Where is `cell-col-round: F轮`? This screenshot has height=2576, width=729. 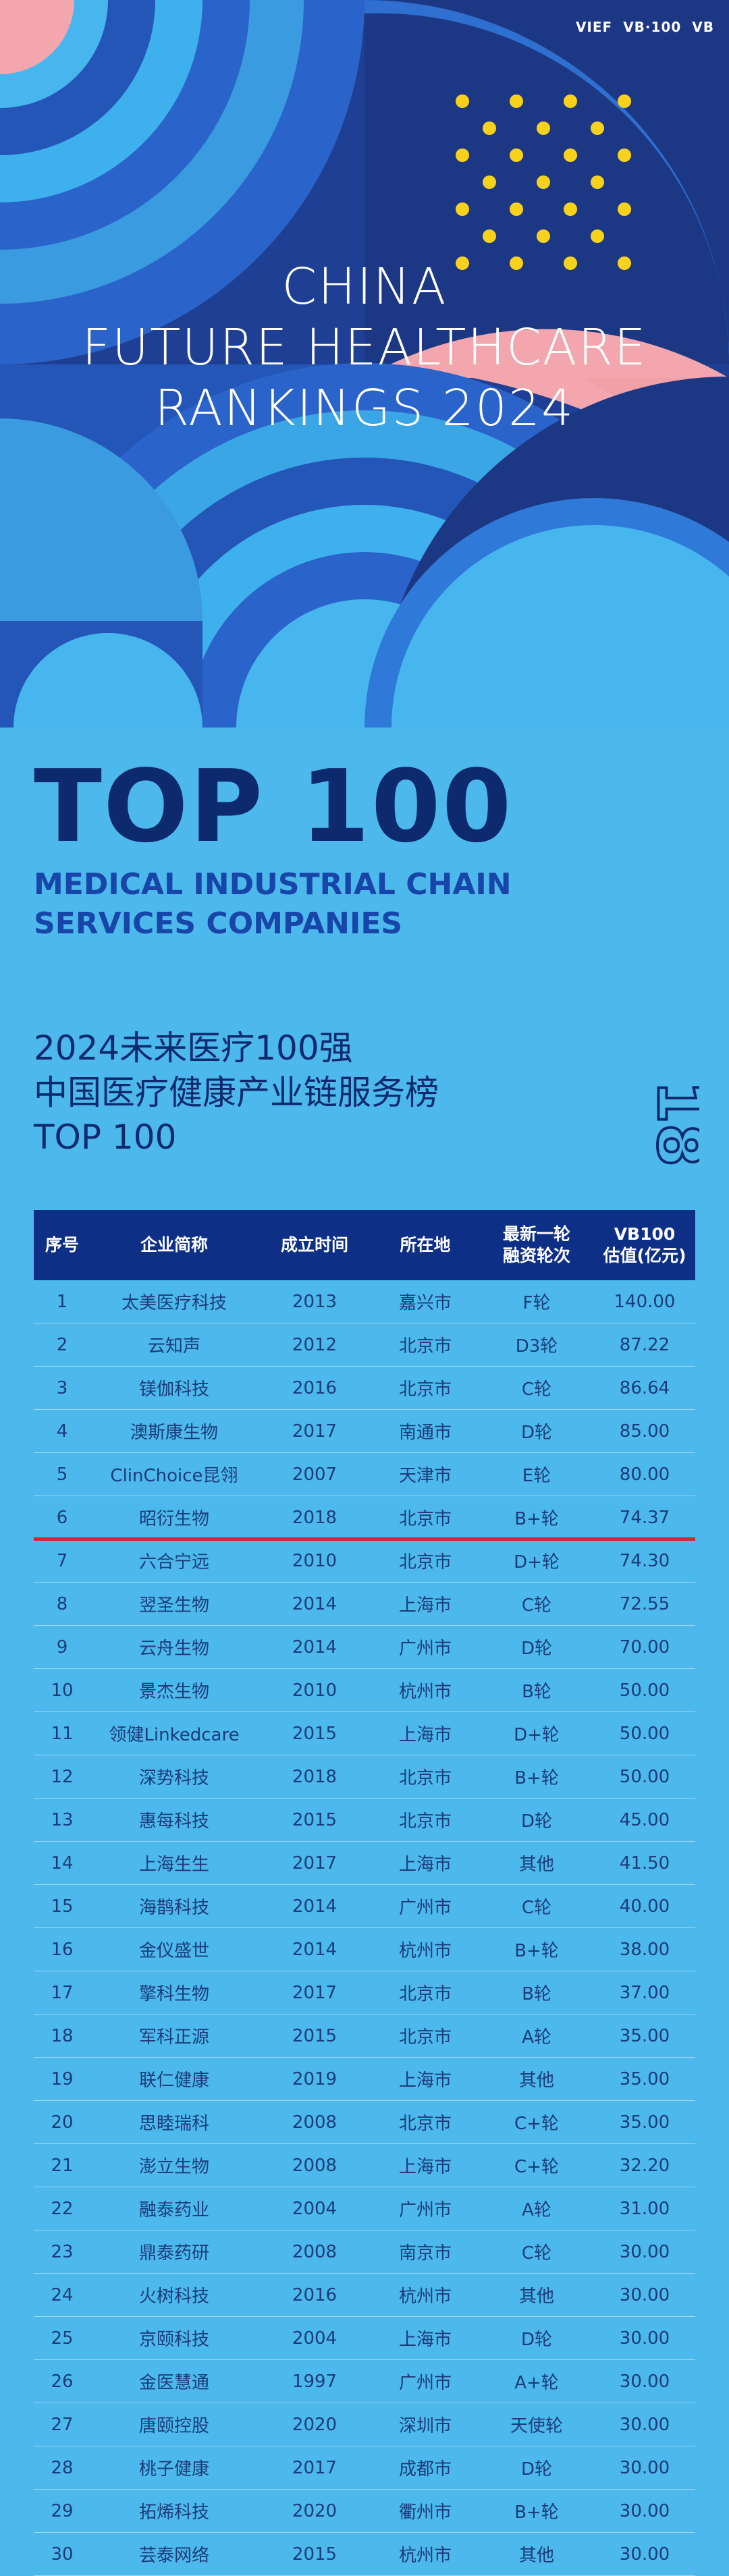
cell-col-round: F轮 is located at coordinates (536, 1303).